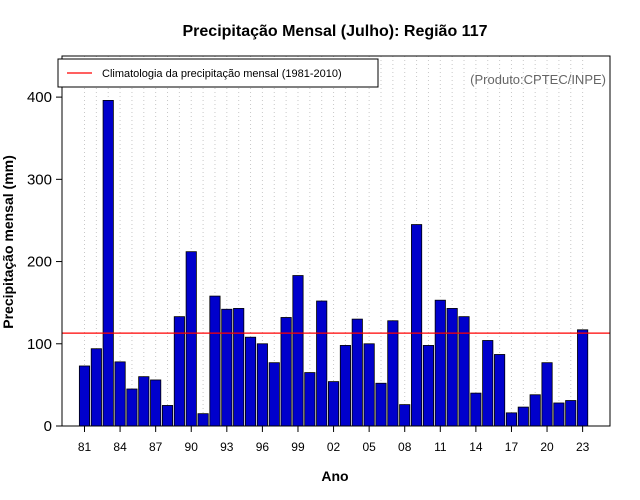 This screenshot has height=500, width=640. Describe the element at coordinates (108, 263) in the screenshot. I see `bar-1983` at that location.